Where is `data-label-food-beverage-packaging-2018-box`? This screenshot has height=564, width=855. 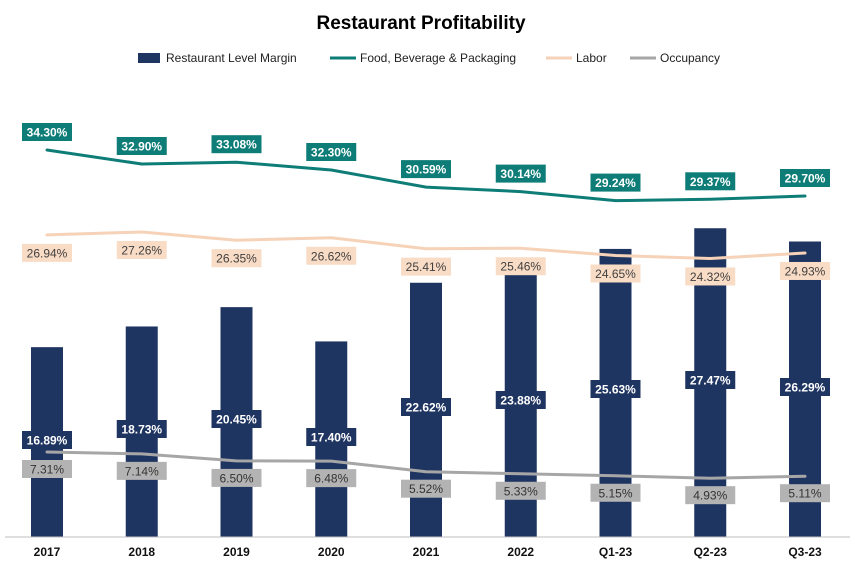
data-label-food-beverage-packaging-2018-box is located at coordinates (141, 146).